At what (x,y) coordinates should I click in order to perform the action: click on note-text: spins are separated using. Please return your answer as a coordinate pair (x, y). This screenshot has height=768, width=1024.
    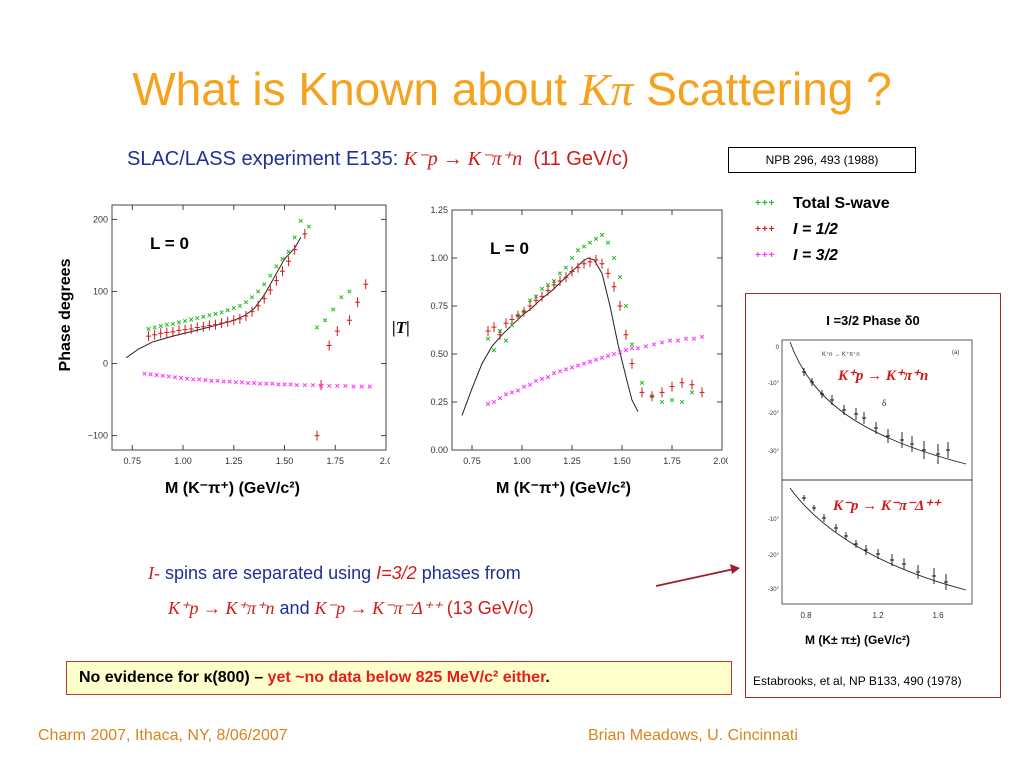
    Looking at the image, I should click on (268, 573).